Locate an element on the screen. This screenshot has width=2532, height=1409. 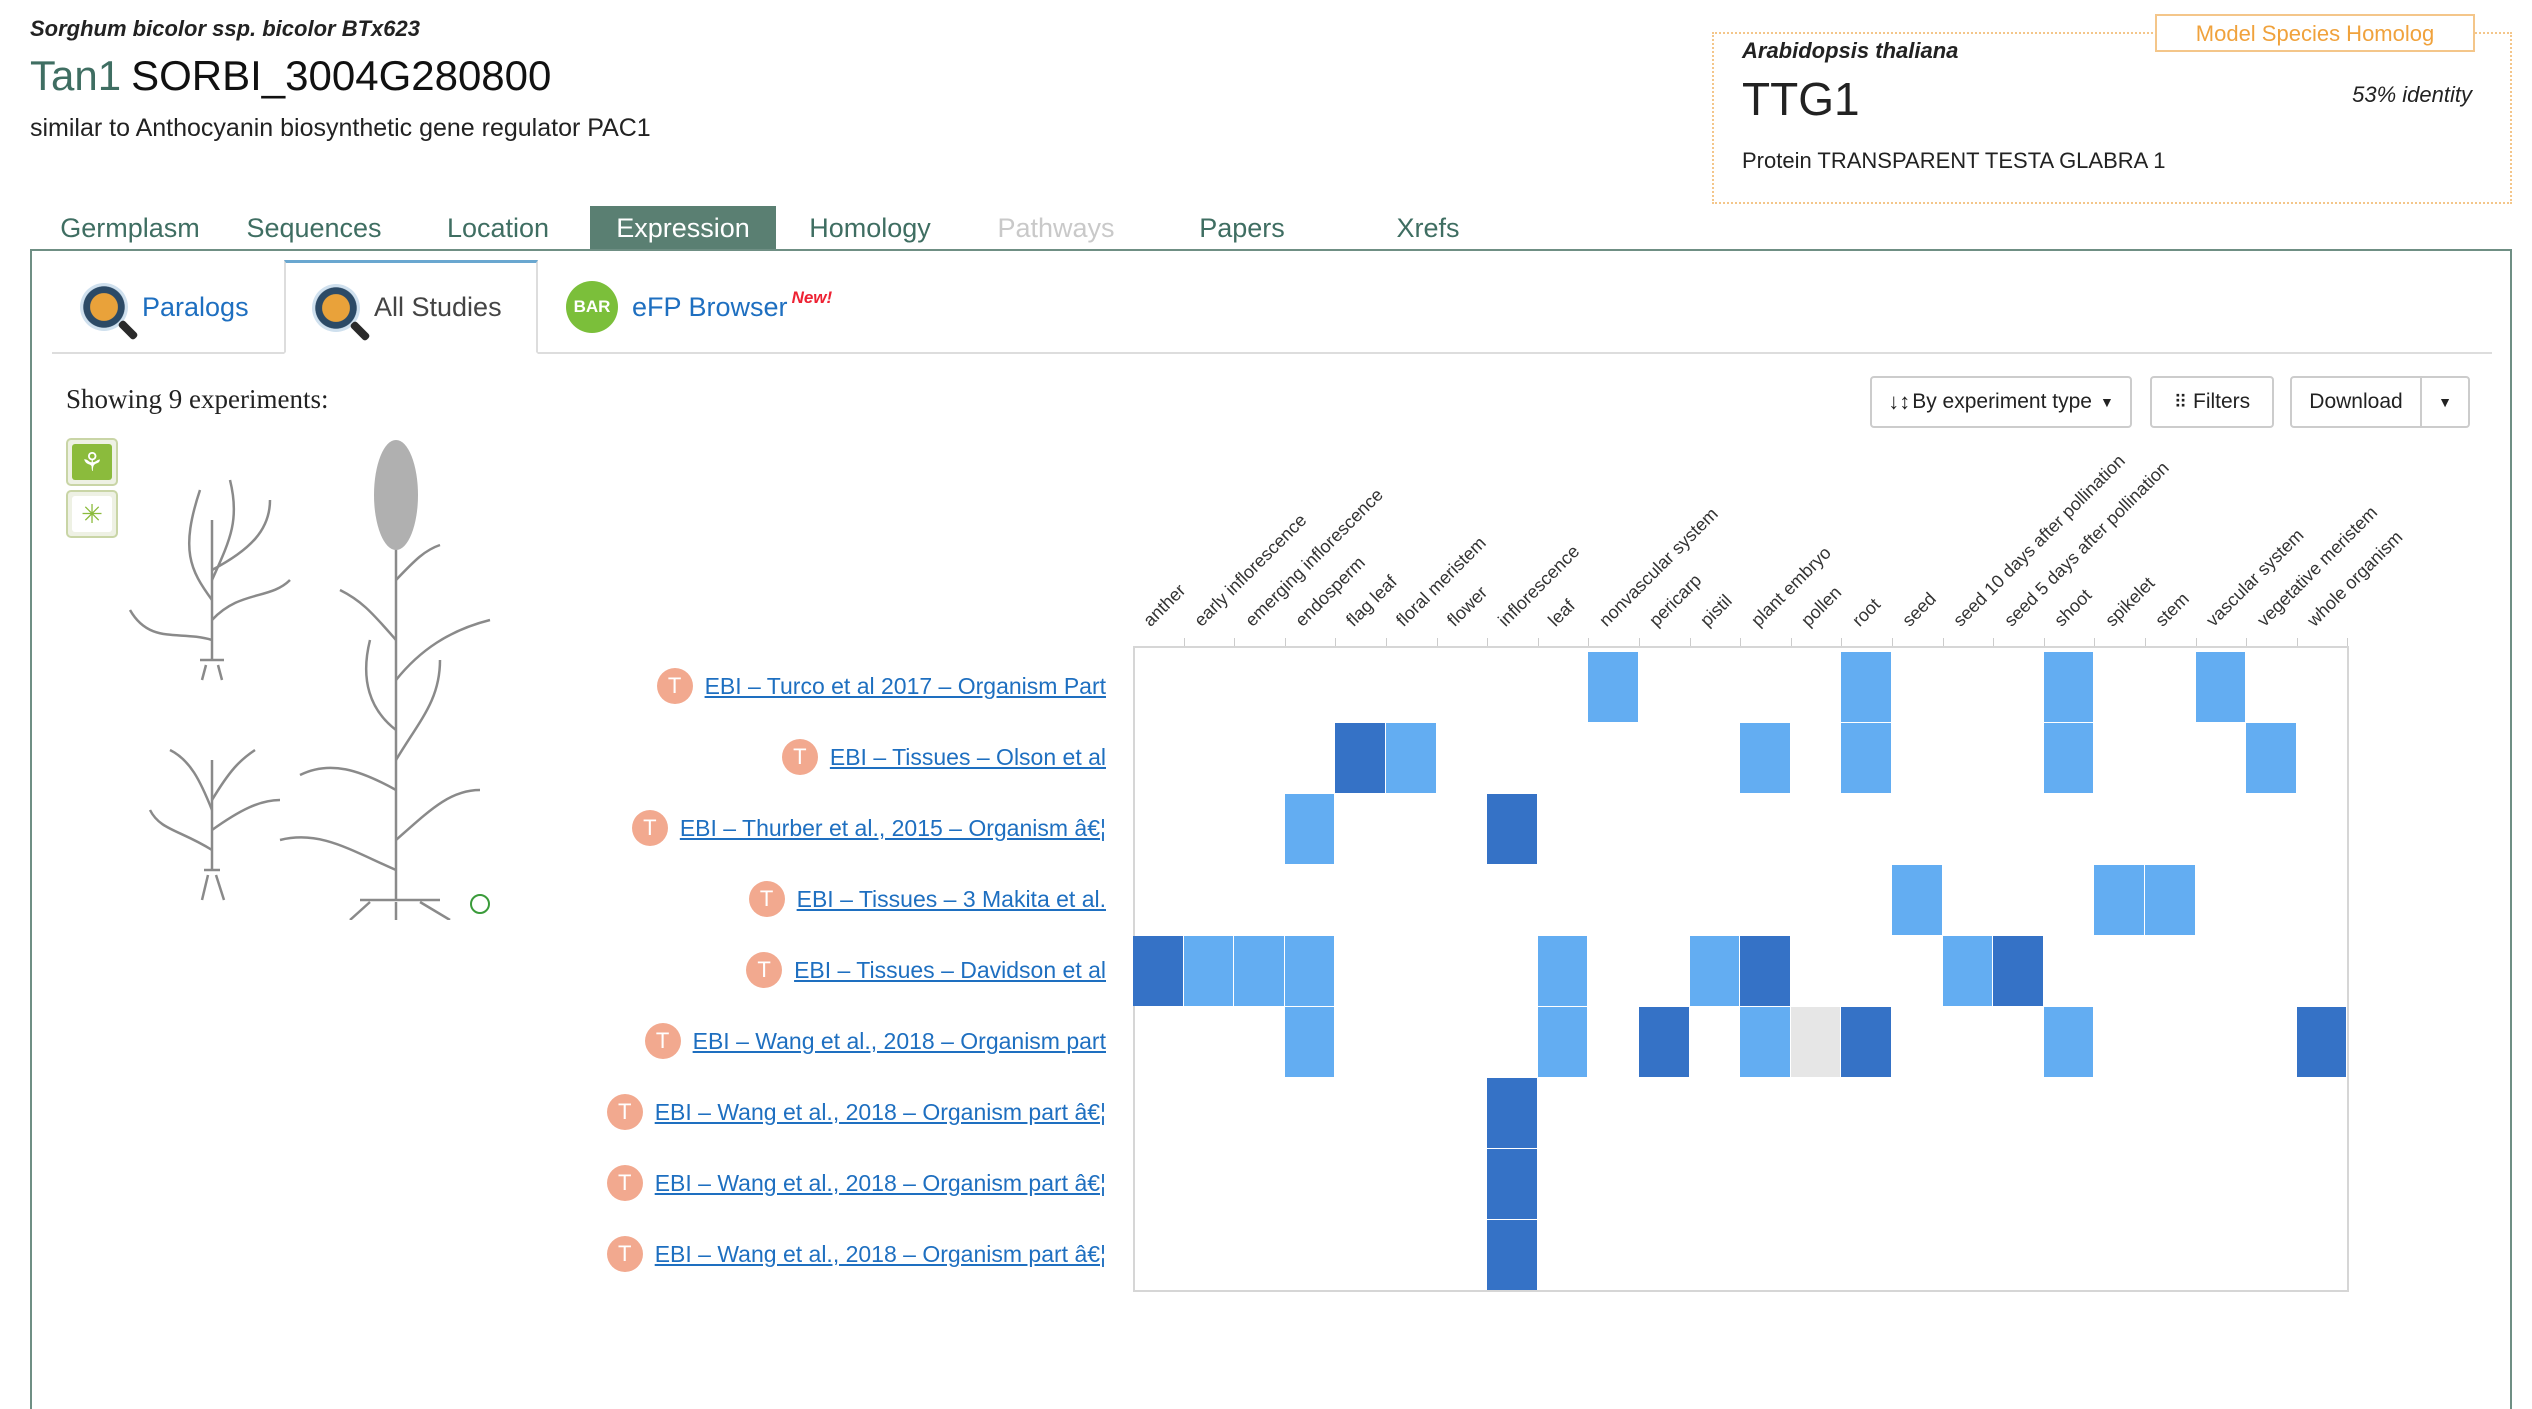
experiment-row: T EBI – Tissues – Olson et al is located at coordinates (943, 757).